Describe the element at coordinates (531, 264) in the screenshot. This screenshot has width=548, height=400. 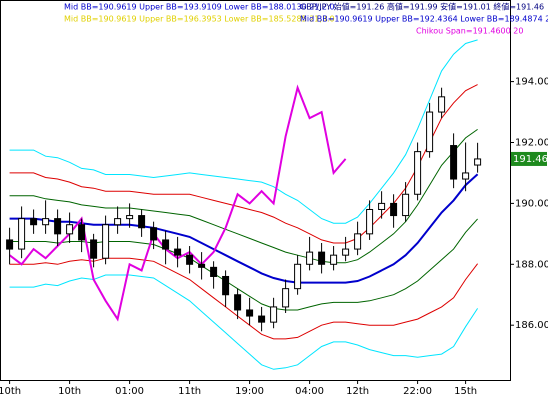
I see `y-tick-label: 188.00` at that location.